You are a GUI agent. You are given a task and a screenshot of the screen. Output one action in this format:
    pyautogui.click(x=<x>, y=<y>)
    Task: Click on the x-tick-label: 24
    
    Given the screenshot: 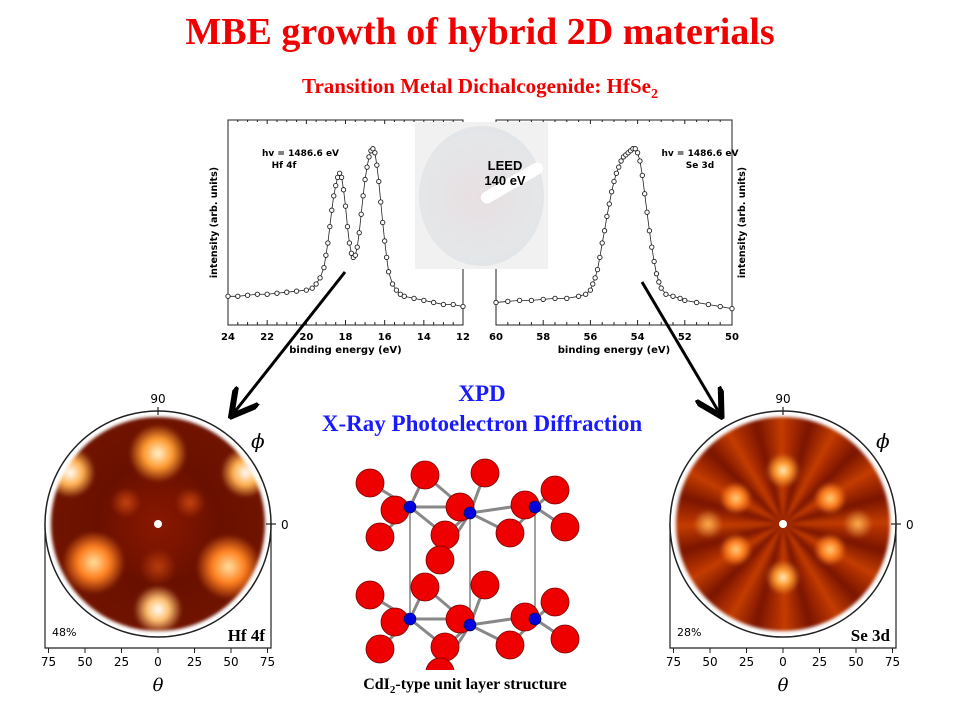 What is the action you would take?
    pyautogui.click(x=228, y=337)
    